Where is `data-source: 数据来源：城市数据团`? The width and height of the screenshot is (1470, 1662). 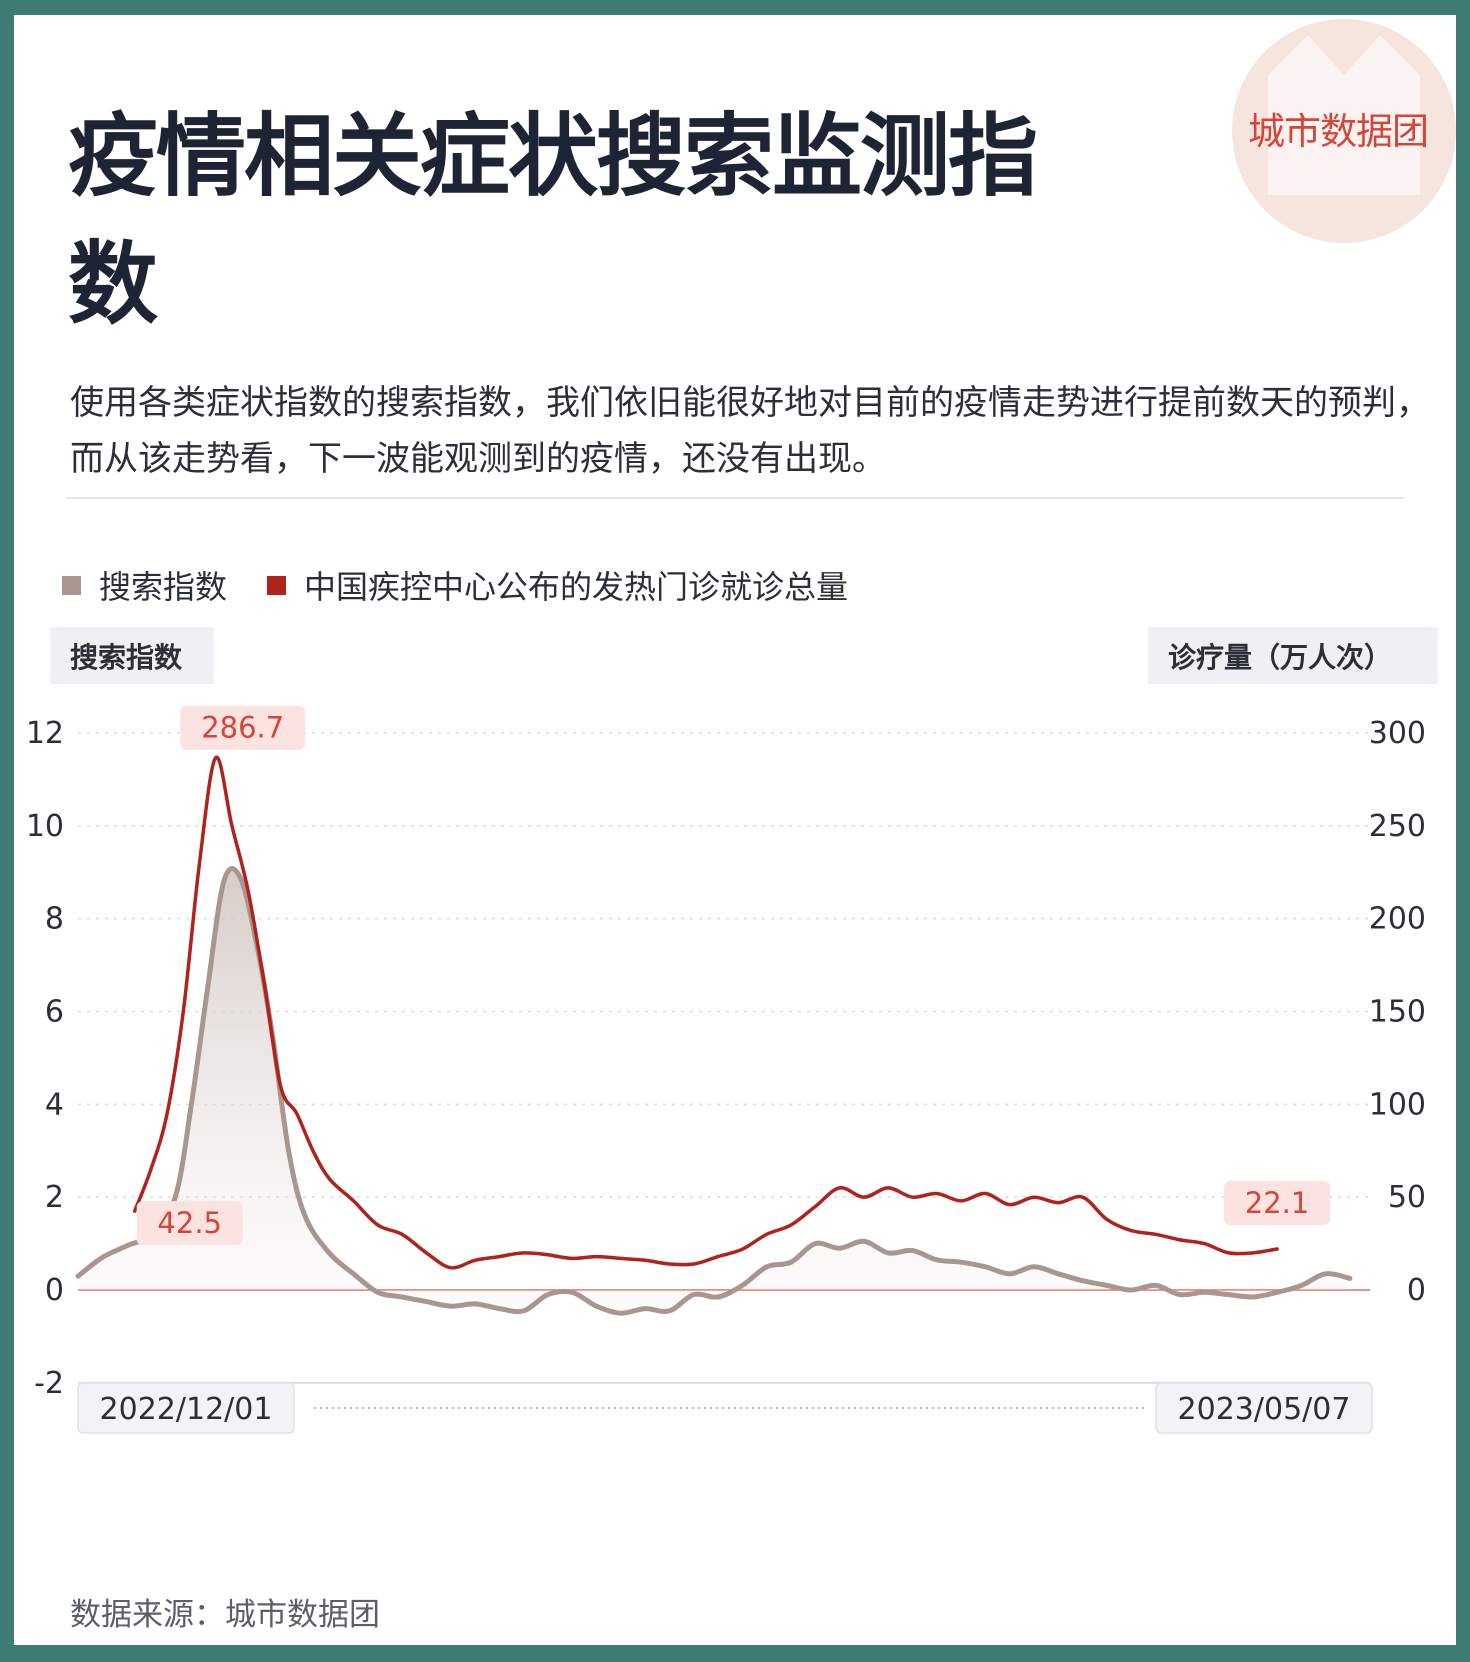 data-source: 数据来源：城市数据团 is located at coordinates (225, 1615).